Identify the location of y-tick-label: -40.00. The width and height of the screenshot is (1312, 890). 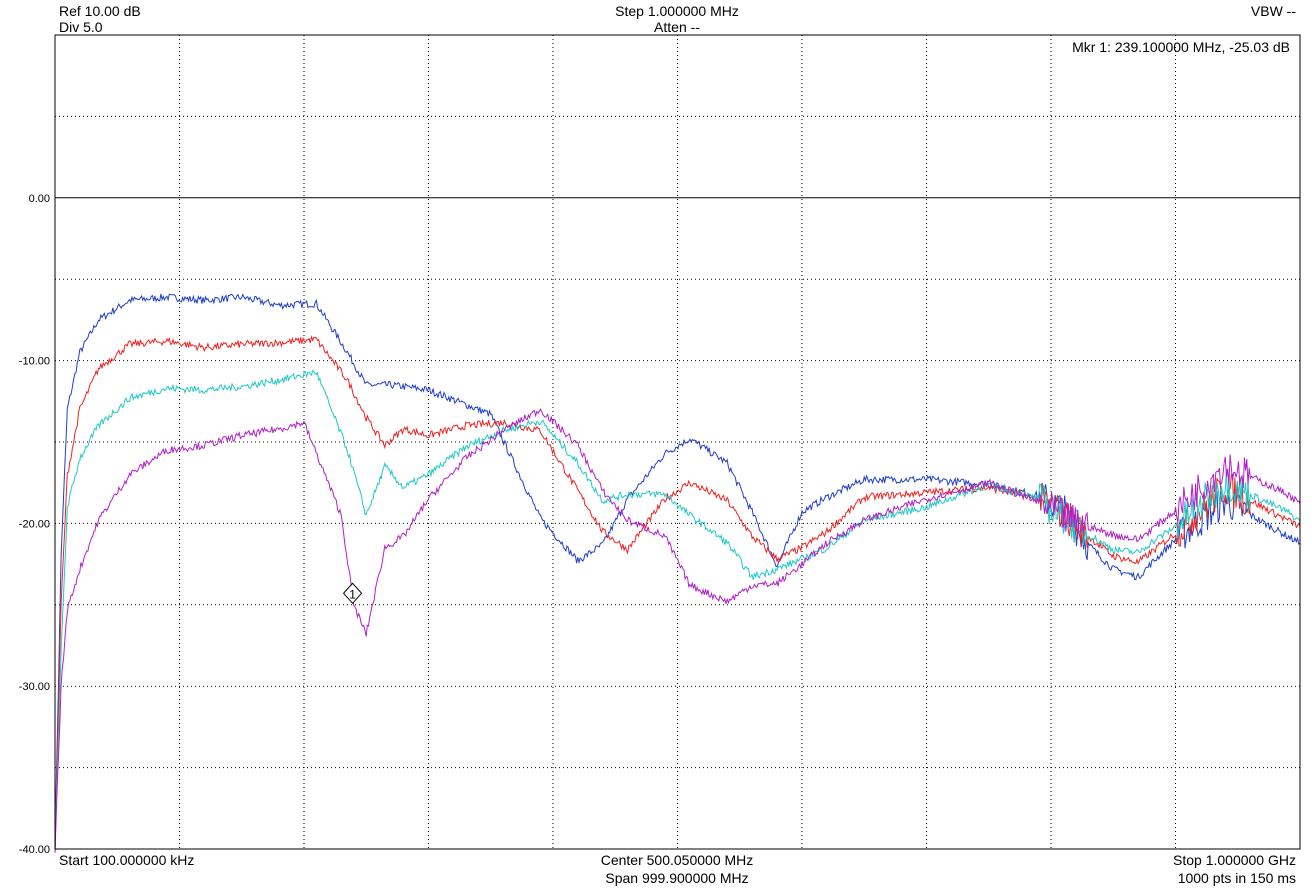
(34, 850).